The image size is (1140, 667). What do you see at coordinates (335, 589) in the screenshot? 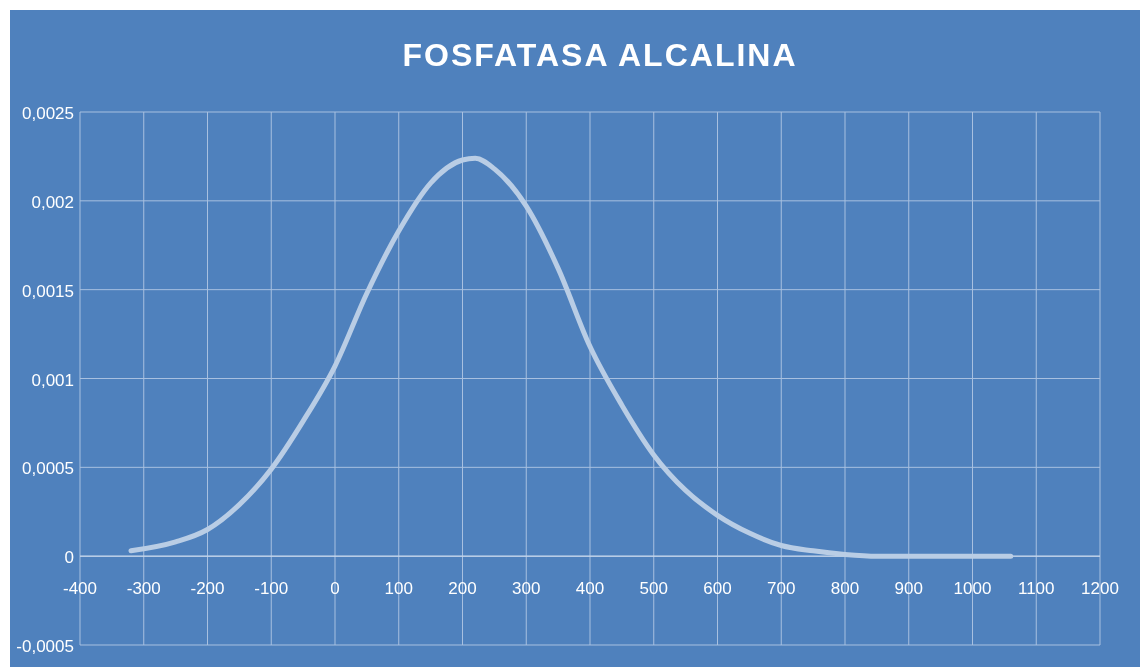
I see `x-tick-label: 0` at bounding box center [335, 589].